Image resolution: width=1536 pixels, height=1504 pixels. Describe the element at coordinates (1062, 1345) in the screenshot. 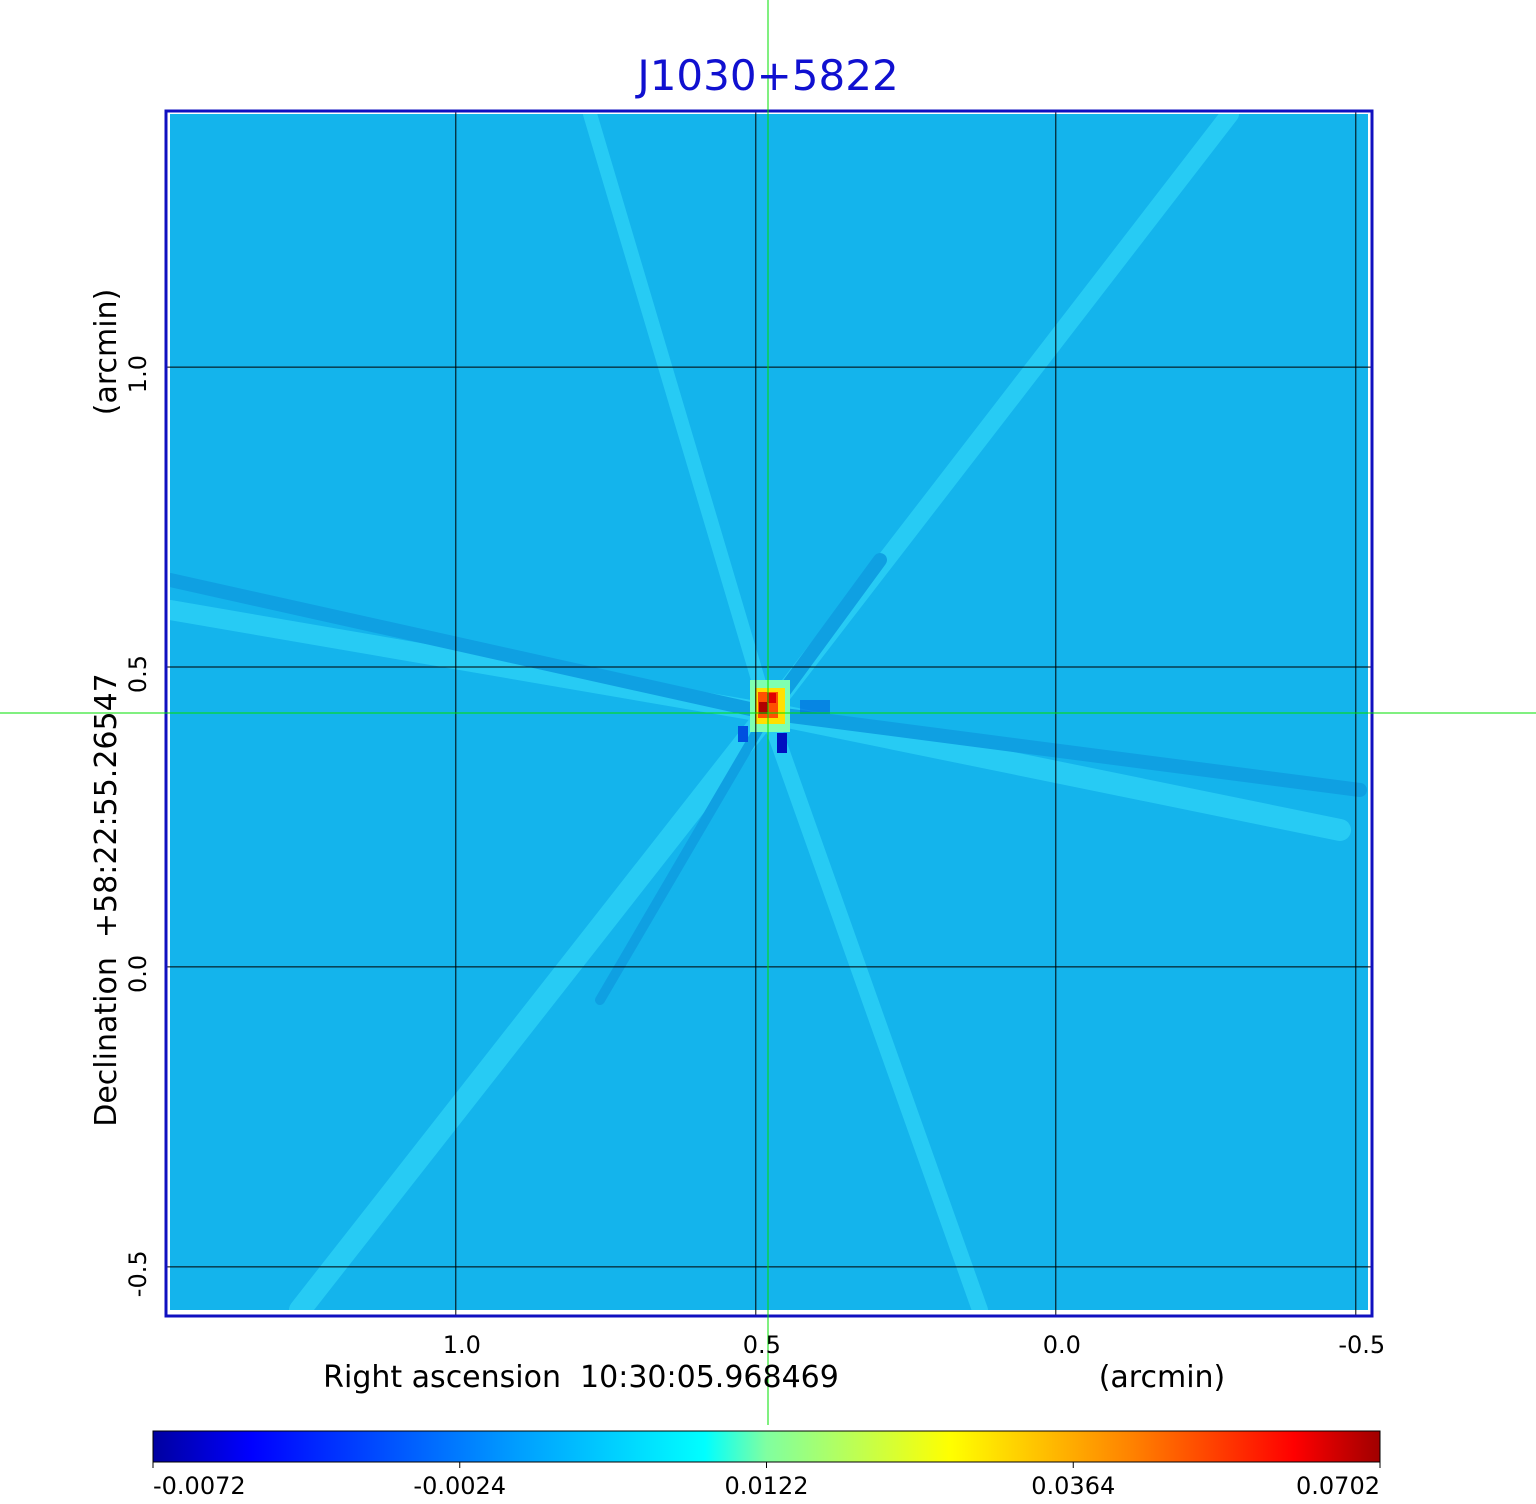

I see `x-tick-label: 0.0` at that location.